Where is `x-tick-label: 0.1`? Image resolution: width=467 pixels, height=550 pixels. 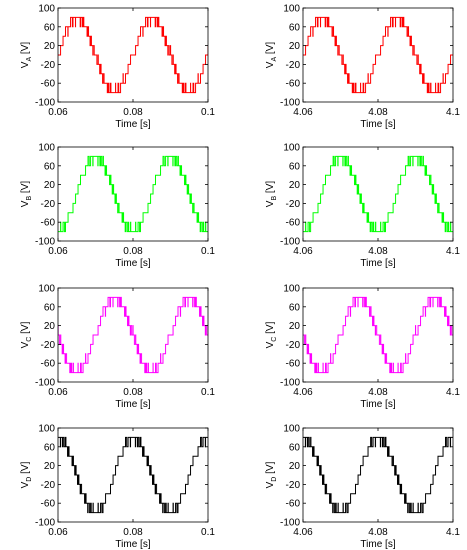 x-tick-label: 0.1 is located at coordinates (208, 392).